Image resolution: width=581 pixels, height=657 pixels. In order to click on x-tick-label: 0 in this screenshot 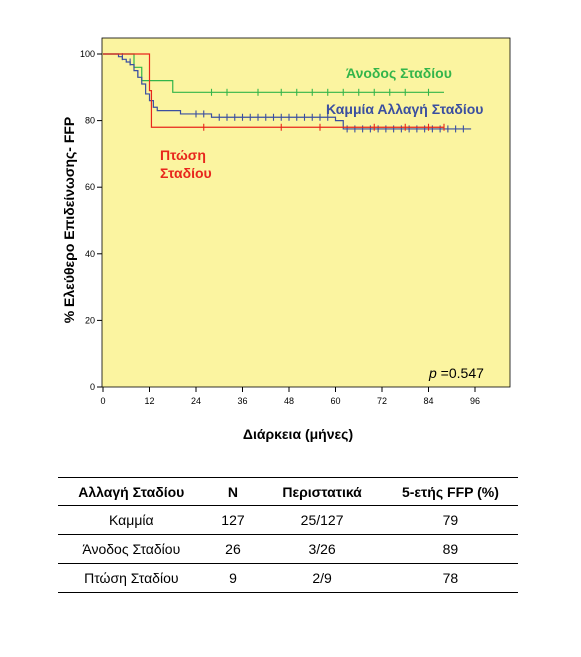, I will do `click(102, 401)`.